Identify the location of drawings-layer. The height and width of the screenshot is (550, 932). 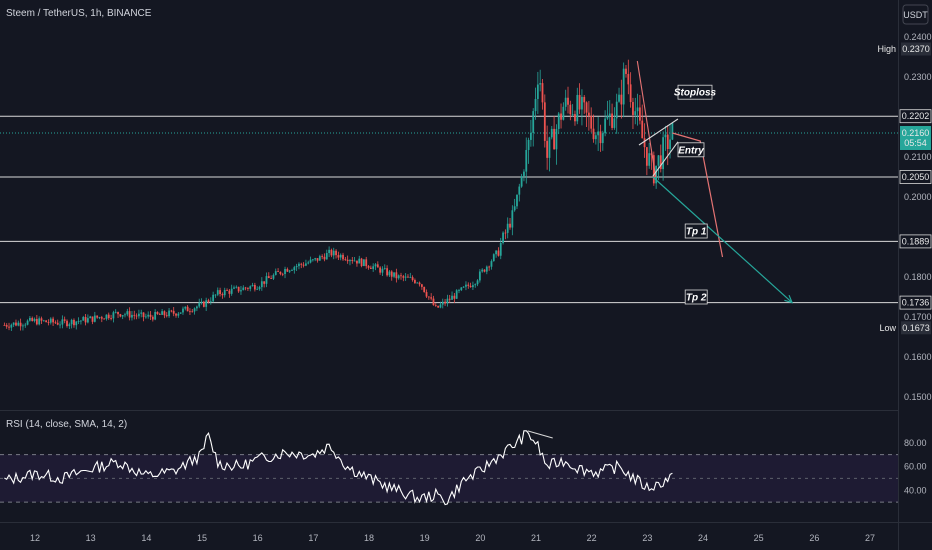
(715, 182).